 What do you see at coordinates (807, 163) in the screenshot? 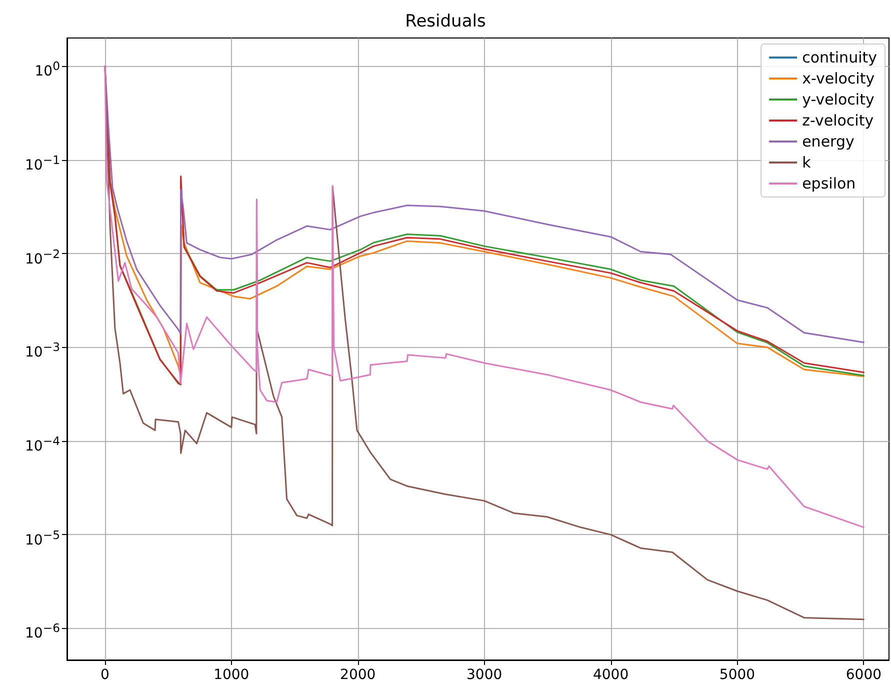
I see `legend-label: k` at bounding box center [807, 163].